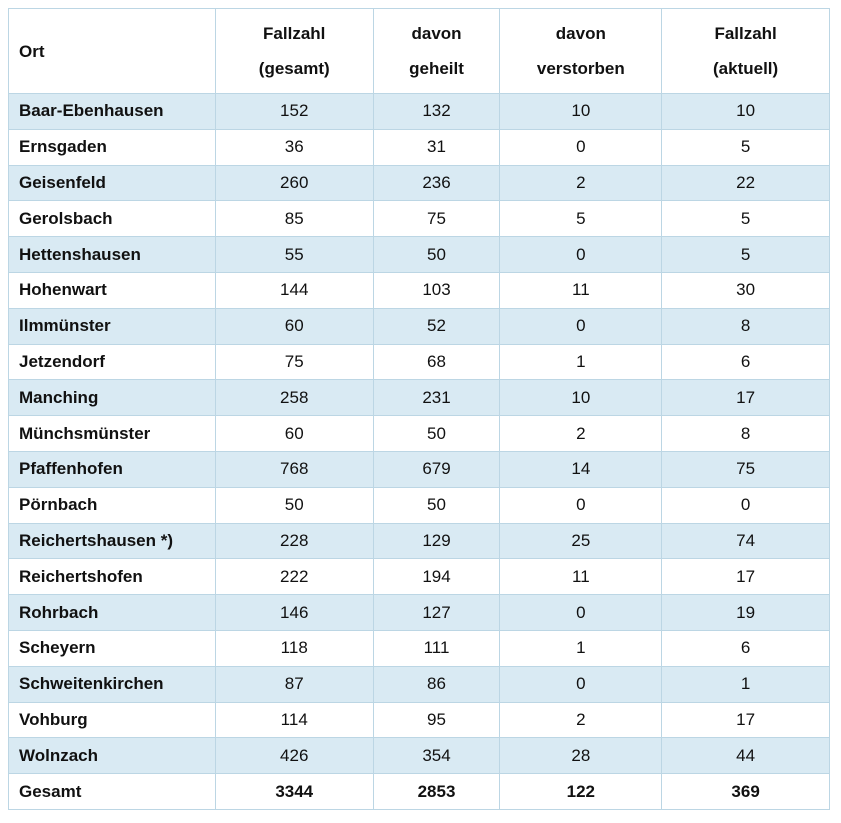 The height and width of the screenshot is (823, 841). Describe the element at coordinates (112, 326) in the screenshot. I see `place-cell: Ilmmünster` at that location.